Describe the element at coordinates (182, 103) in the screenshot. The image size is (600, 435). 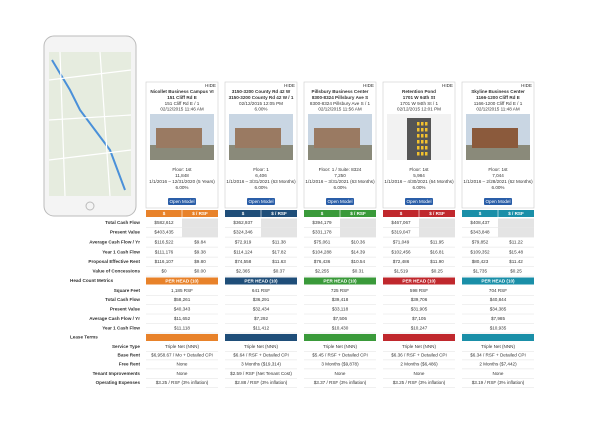
I see `unit: 151 Cliff Rd E / 1` at that location.